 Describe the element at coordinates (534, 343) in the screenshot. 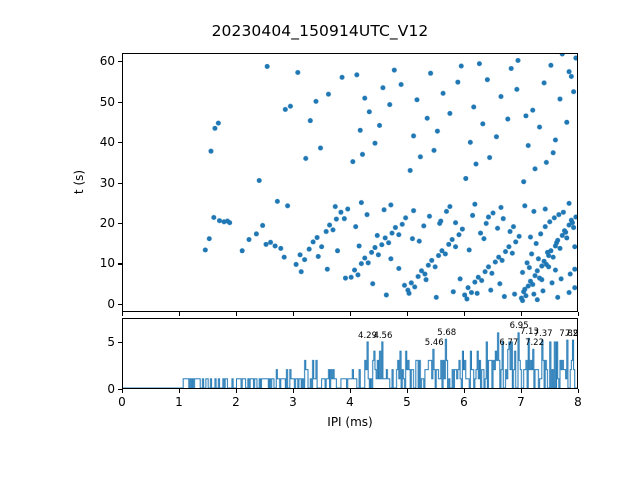

I see `histogram-peak-label: 7.22` at that location.